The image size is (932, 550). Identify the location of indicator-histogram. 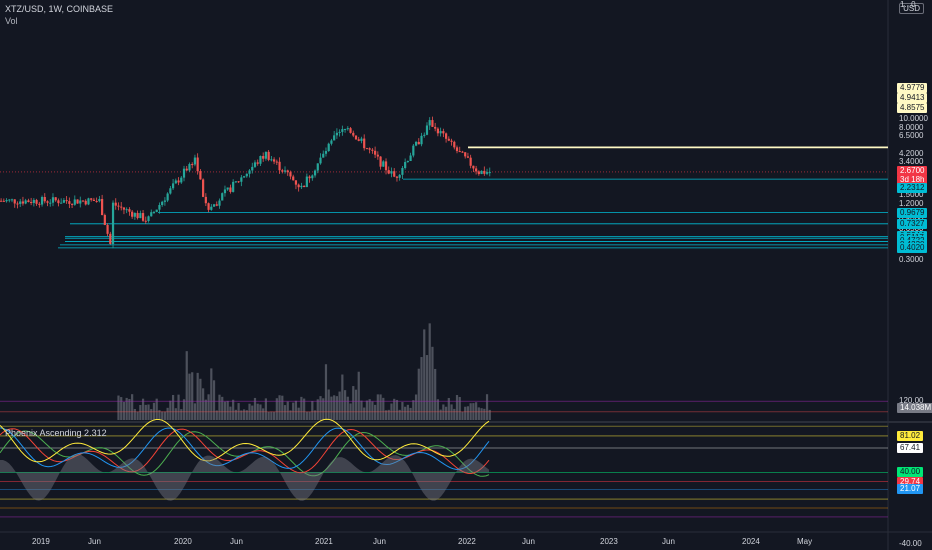
(244, 477).